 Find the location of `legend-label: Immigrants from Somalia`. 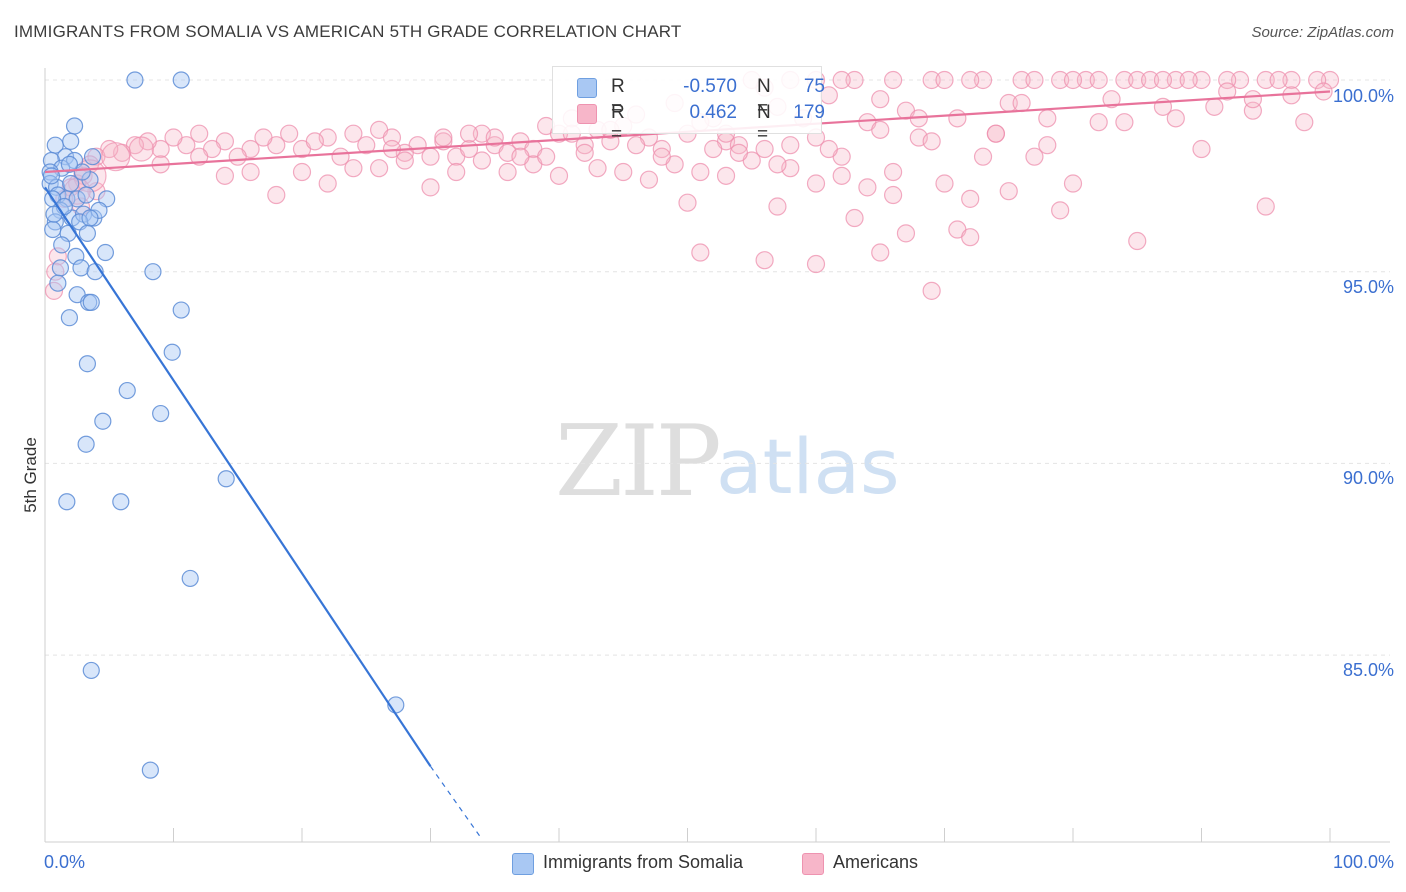

legend-label: Immigrants from Somalia is located at coordinates (643, 862).